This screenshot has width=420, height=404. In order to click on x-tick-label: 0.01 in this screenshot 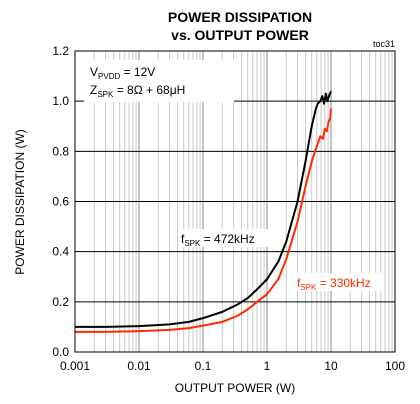, I will do `click(139, 366)`.